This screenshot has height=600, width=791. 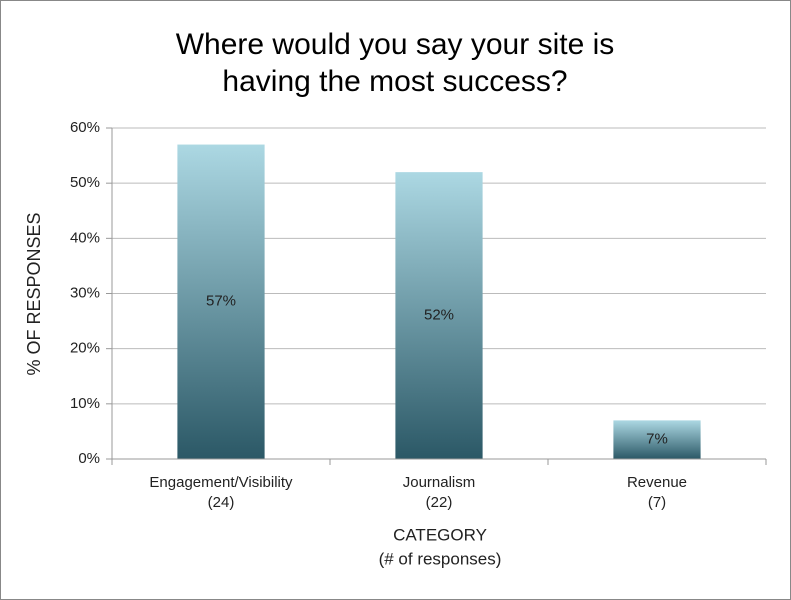 What do you see at coordinates (395, 44) in the screenshot?
I see `chart-title: Where would you say your site is` at bounding box center [395, 44].